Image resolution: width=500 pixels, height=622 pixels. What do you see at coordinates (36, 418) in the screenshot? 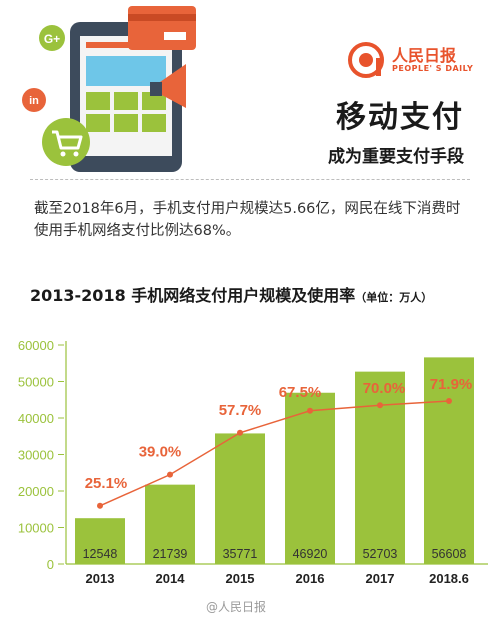
I see `y-tick-label: 40000` at bounding box center [36, 418].